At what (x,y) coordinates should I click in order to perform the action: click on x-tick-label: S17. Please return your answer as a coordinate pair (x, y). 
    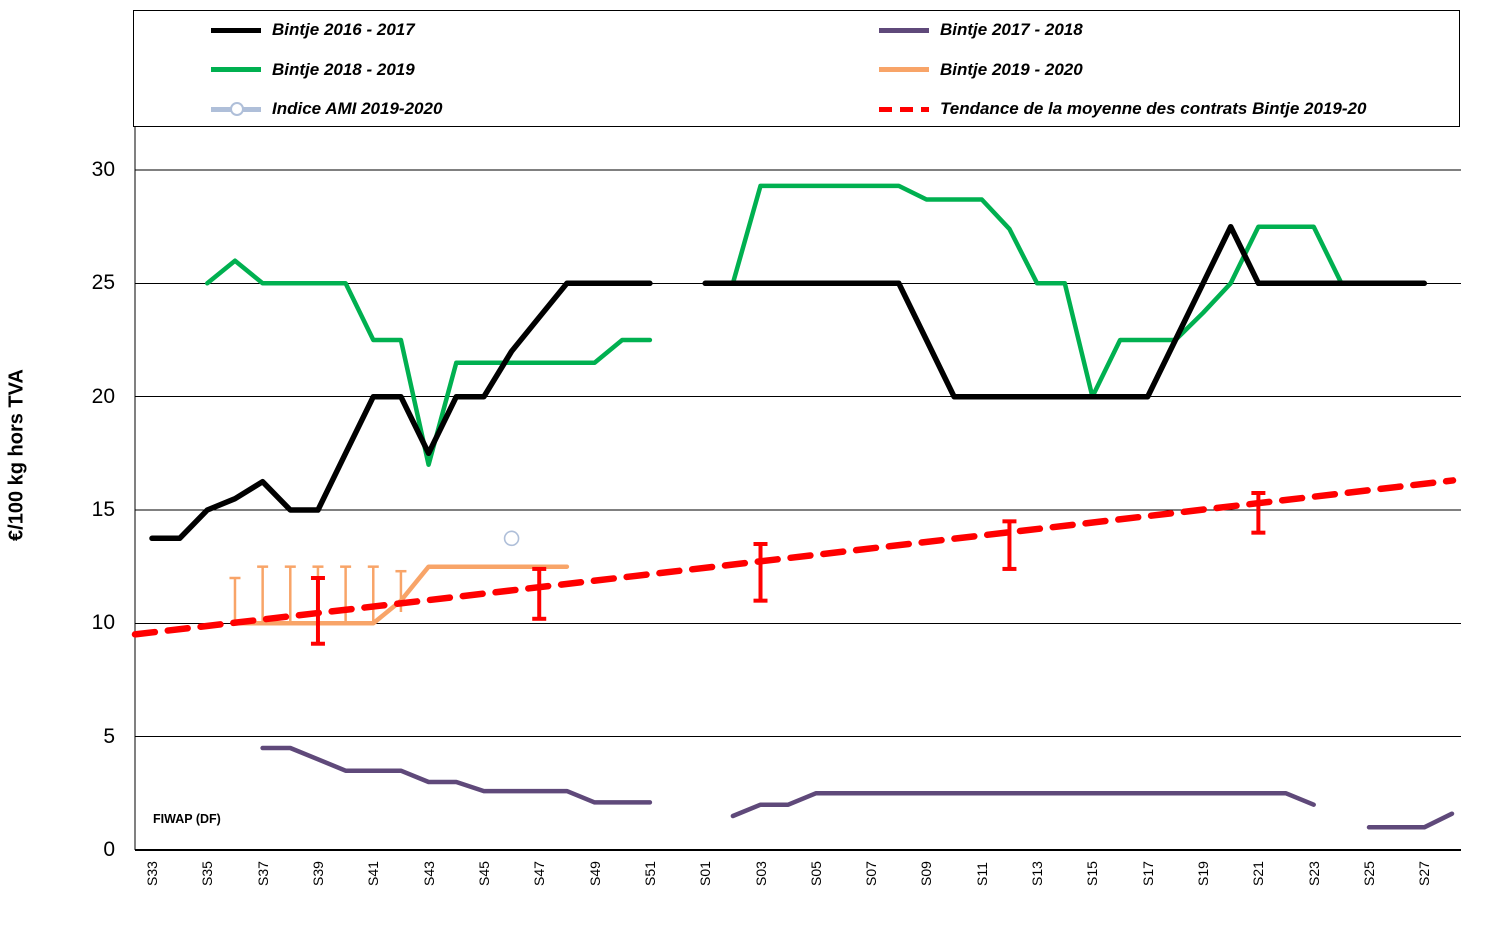
    Looking at the image, I should click on (1147, 873).